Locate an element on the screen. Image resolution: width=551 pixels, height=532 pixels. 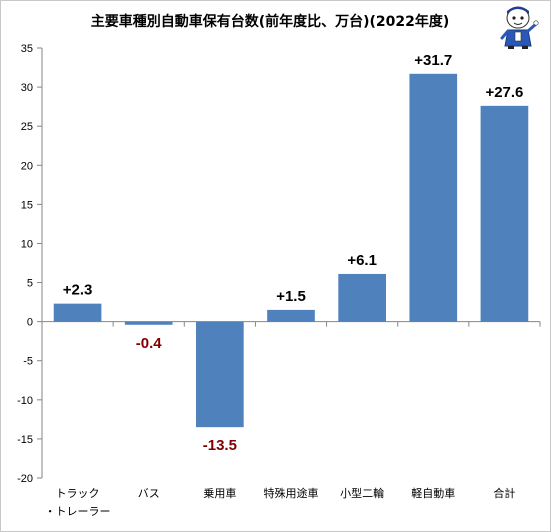
x-tick-label-line: 特殊用途車 is located at coordinates (291, 493).